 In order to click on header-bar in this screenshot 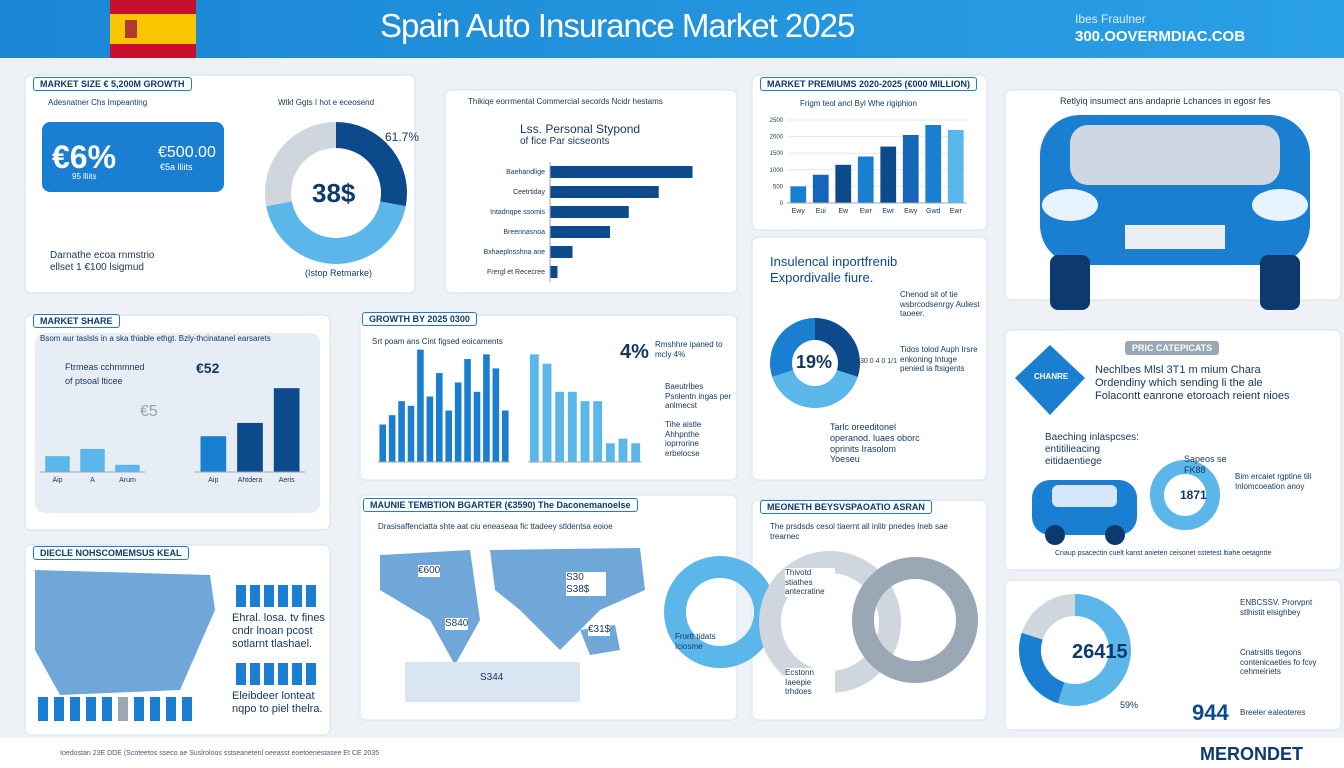, I will do `click(672, 29)`.